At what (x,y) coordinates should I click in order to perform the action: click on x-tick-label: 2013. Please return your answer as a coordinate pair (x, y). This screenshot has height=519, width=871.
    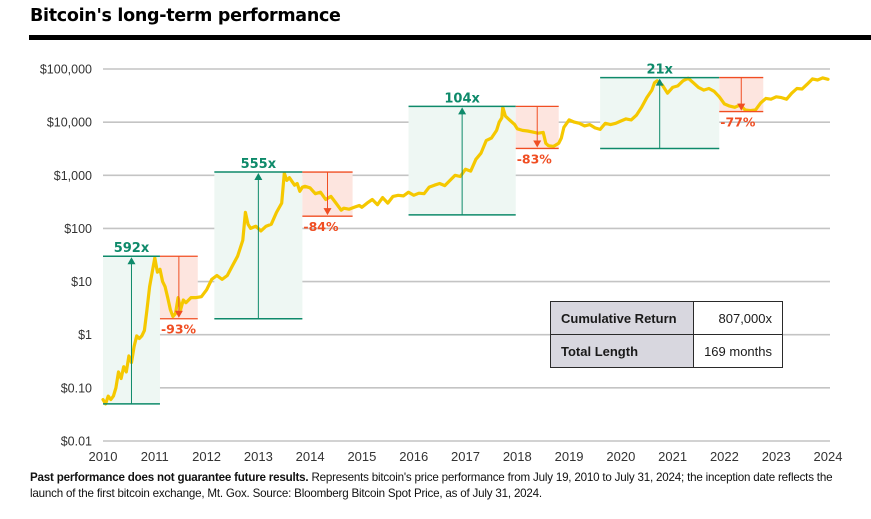
    Looking at the image, I should click on (258, 456).